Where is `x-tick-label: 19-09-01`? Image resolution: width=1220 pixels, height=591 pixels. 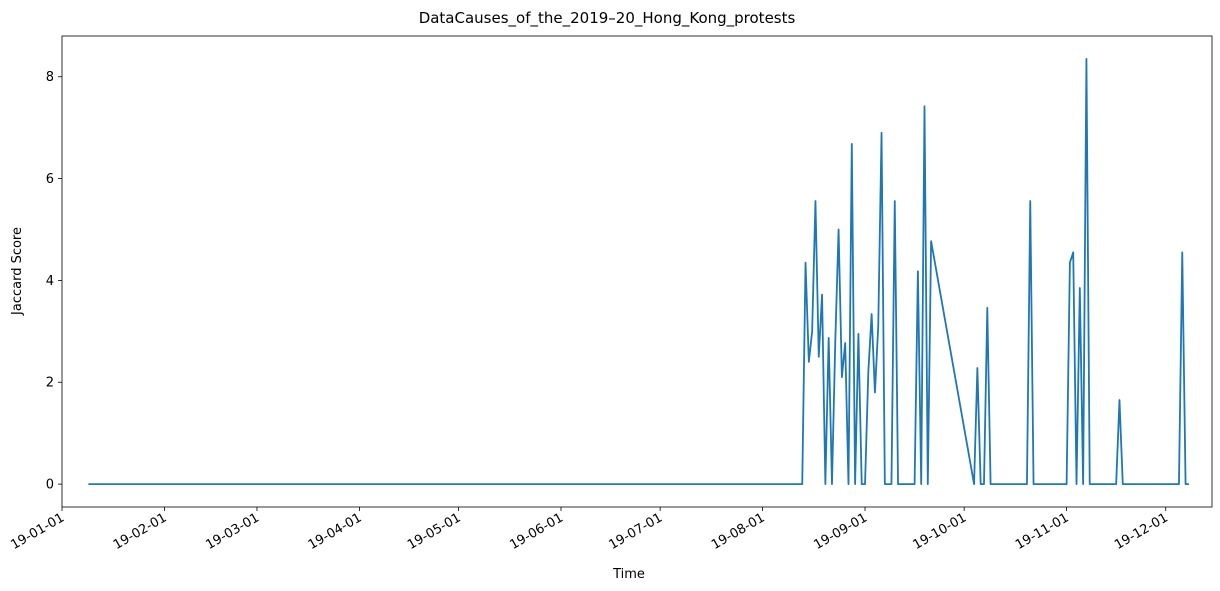 x-tick-label: 19-09-01 is located at coordinates (840, 531).